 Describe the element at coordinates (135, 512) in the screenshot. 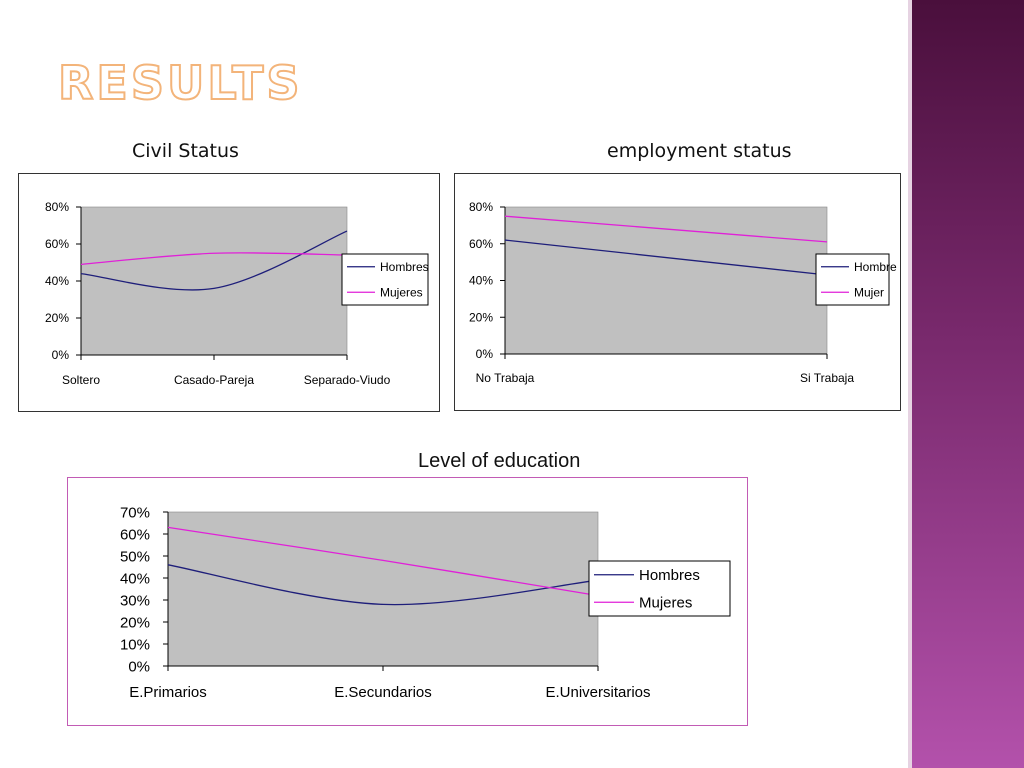

I see `y-tick-label: 70%` at that location.